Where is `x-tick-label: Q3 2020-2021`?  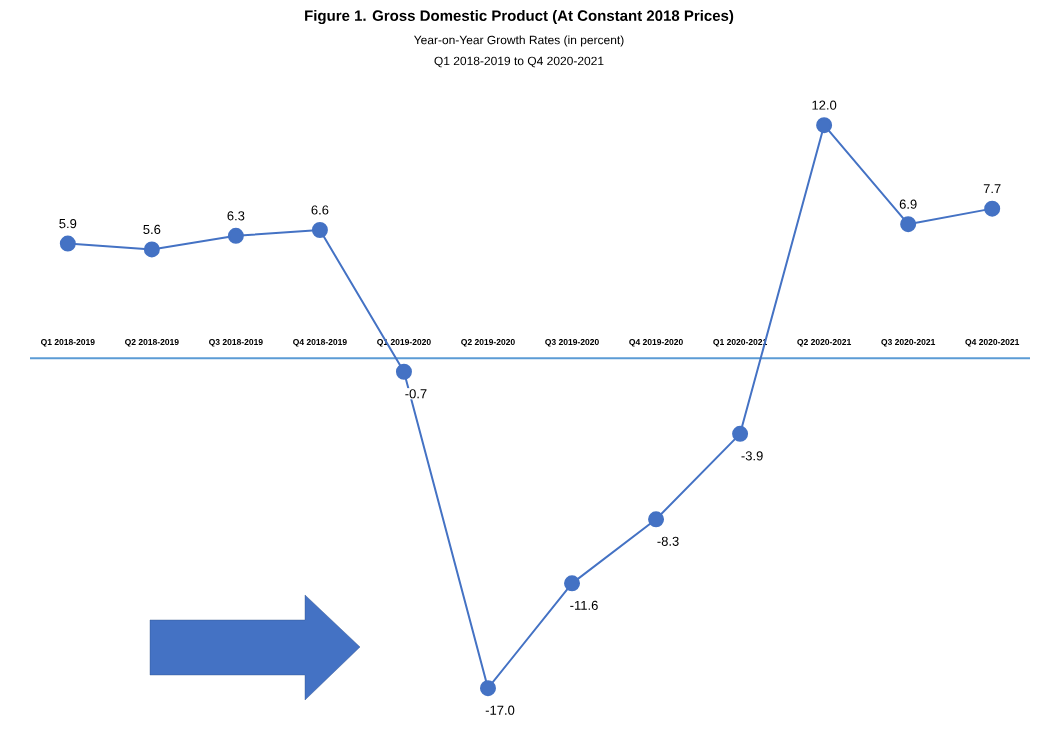
x-tick-label: Q3 2020-2021 is located at coordinates (908, 343).